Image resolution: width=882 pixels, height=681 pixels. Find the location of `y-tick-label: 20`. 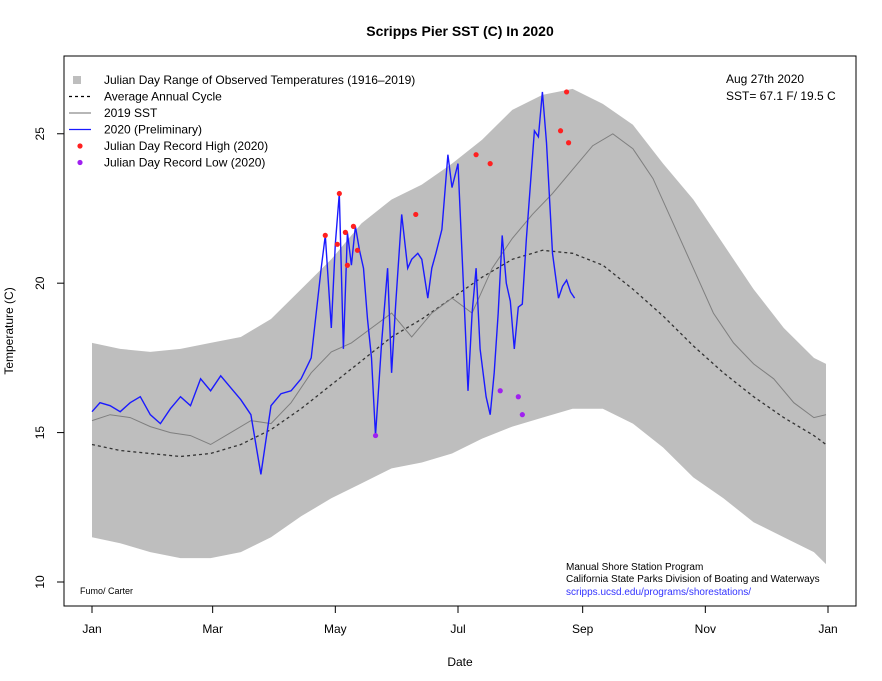

y-tick-label: 20 is located at coordinates (40, 283).